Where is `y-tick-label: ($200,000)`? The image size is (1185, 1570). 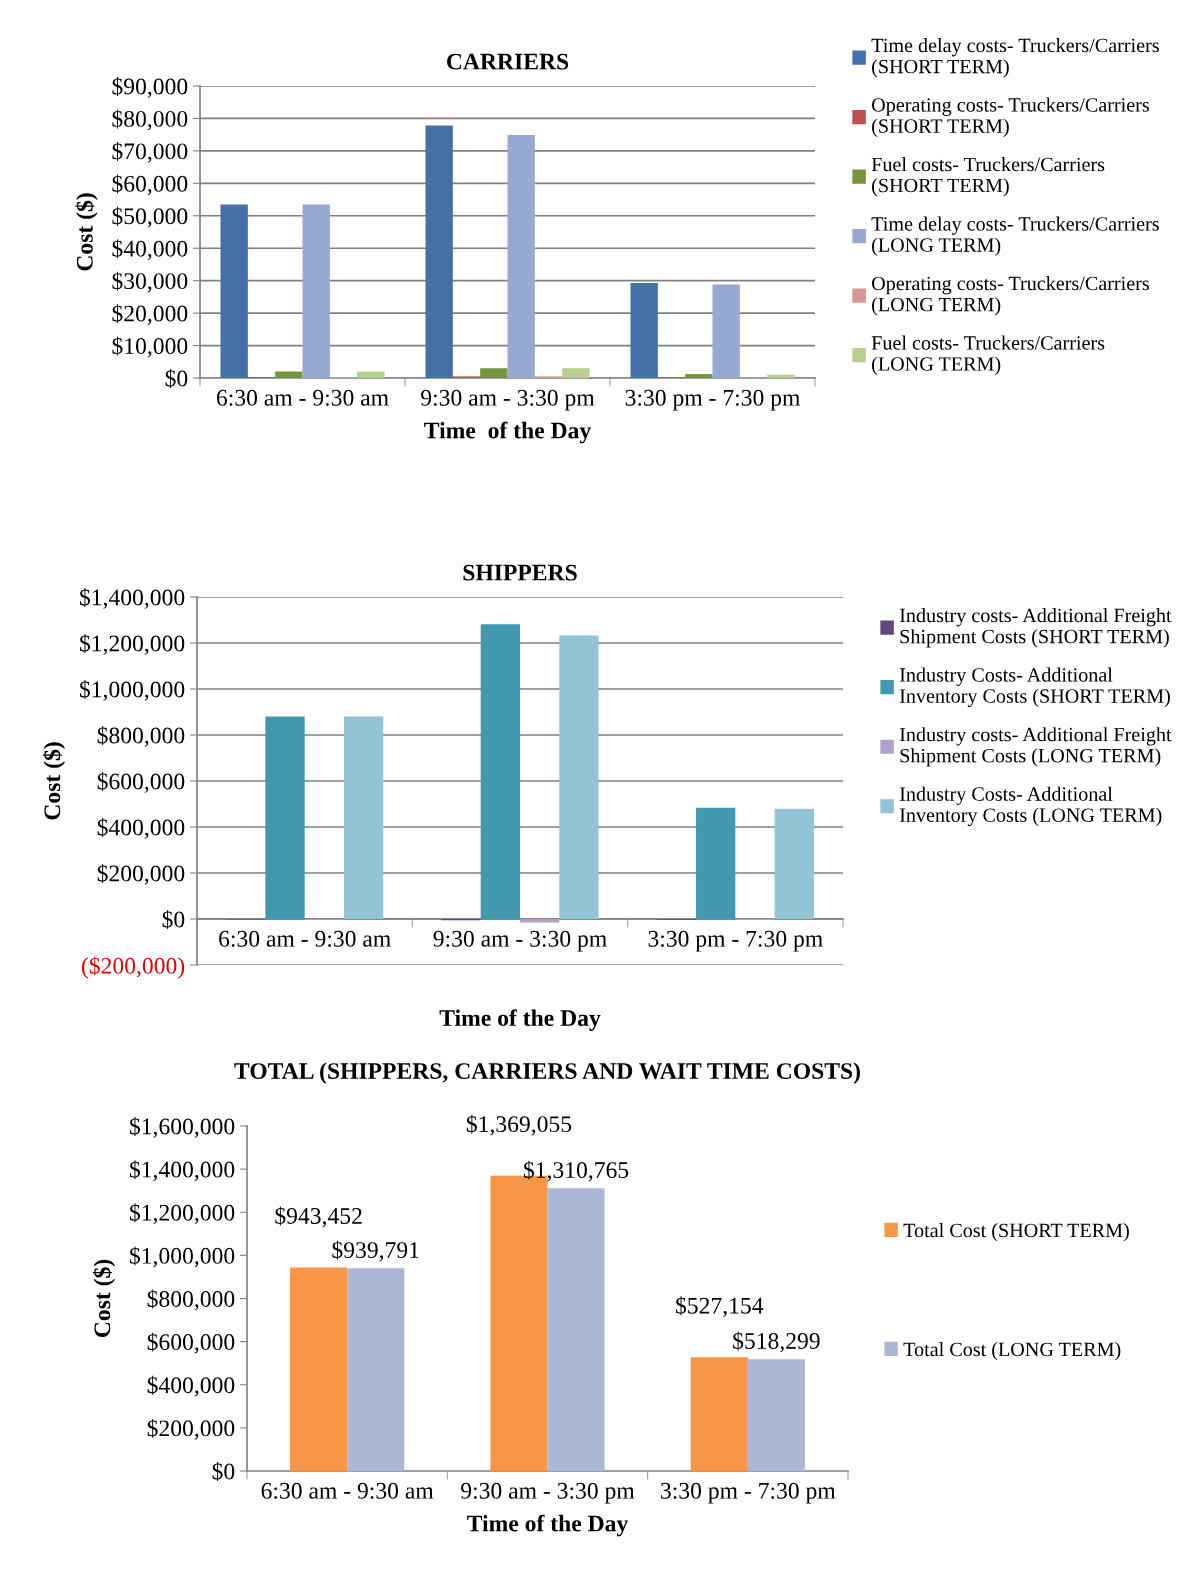 y-tick-label: ($200,000) is located at coordinates (133, 967).